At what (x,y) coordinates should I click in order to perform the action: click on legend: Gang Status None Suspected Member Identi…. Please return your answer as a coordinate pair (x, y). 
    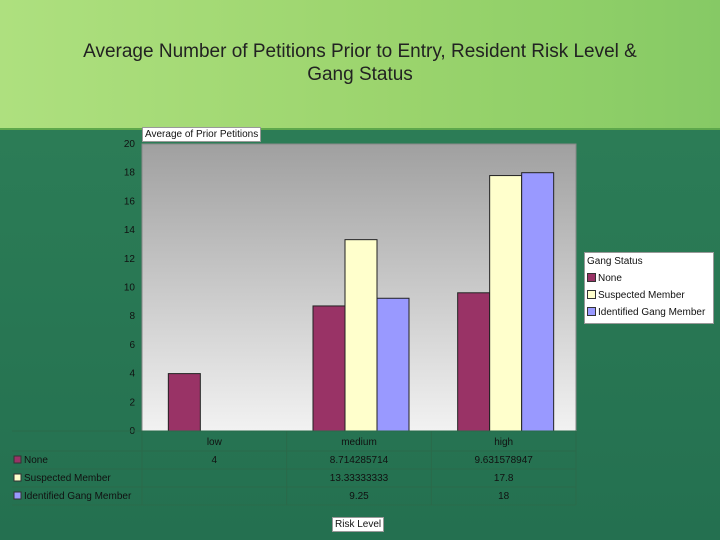
    Looking at the image, I should click on (649, 288).